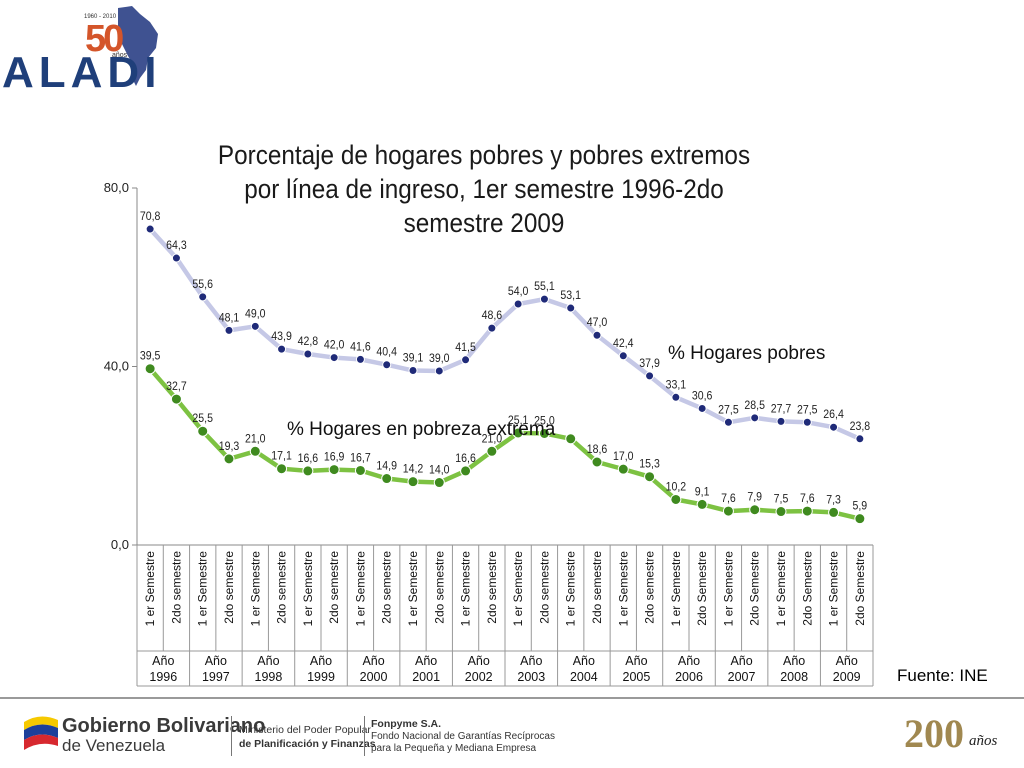 This screenshot has height=768, width=1024. I want to click on data-label: 42,8, so click(308, 341).